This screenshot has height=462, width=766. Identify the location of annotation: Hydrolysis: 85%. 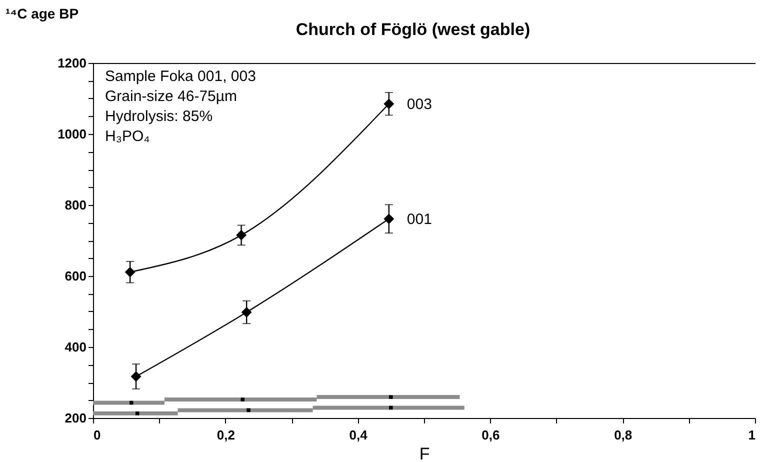
(159, 116).